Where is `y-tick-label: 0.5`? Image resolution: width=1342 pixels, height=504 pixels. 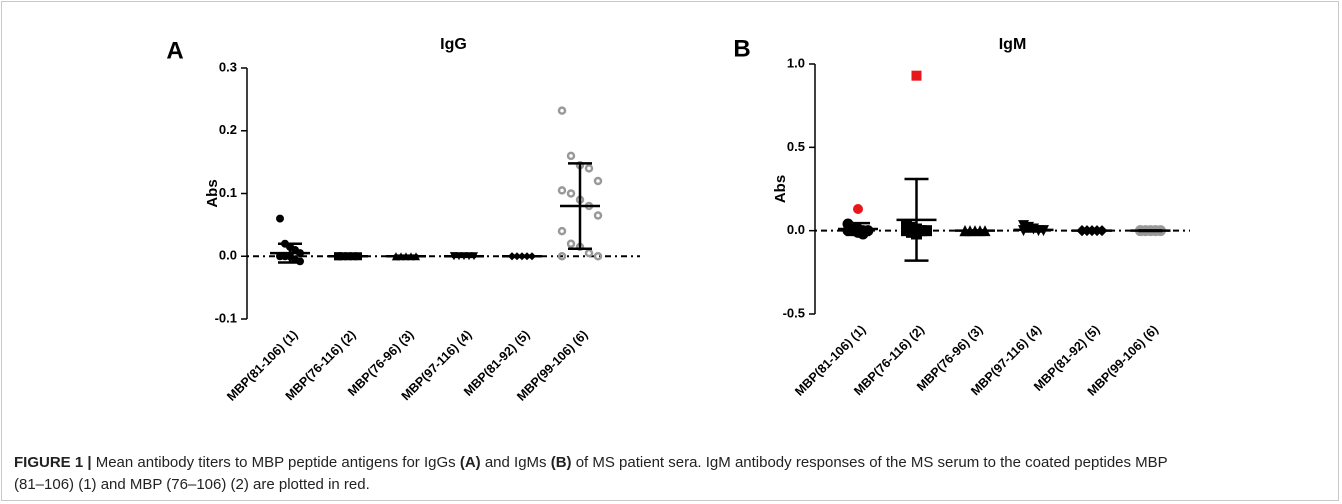 y-tick-label: 0.5 is located at coordinates (796, 146).